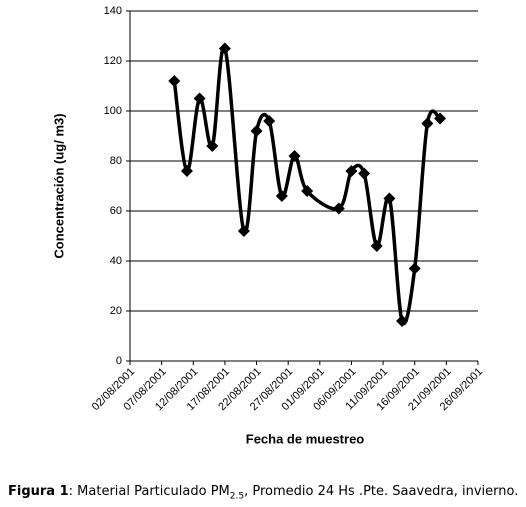  What do you see at coordinates (305, 438) in the screenshot?
I see `x-axis-label: Fecha de muestreo` at bounding box center [305, 438].